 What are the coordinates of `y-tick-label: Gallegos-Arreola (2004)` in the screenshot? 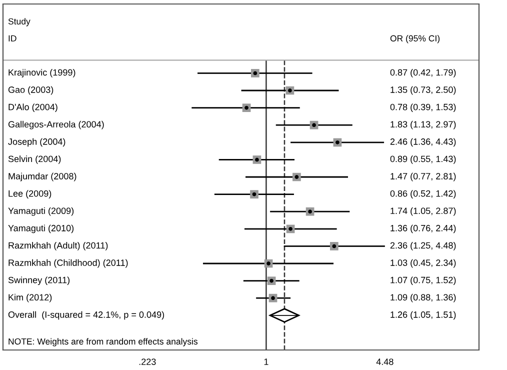 It's located at (56, 125).